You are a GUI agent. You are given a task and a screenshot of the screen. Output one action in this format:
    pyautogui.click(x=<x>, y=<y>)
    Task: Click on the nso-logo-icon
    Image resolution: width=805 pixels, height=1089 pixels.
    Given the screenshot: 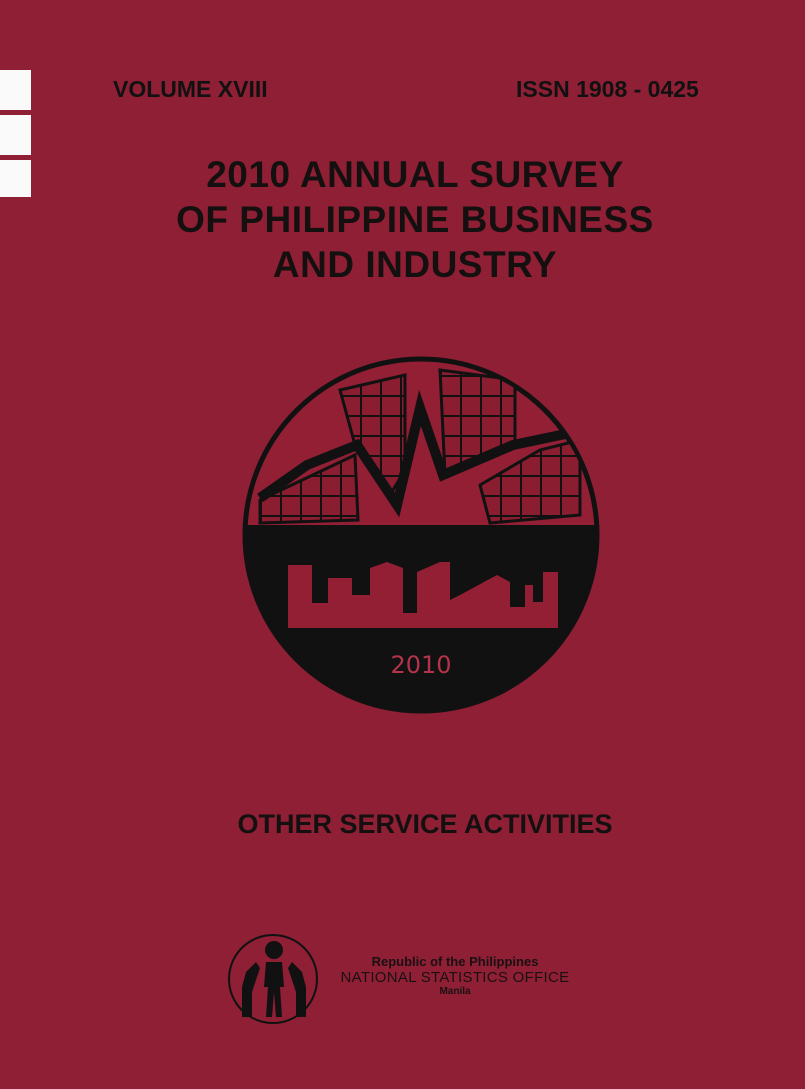 What is the action you would take?
    pyautogui.click(x=273, y=979)
    